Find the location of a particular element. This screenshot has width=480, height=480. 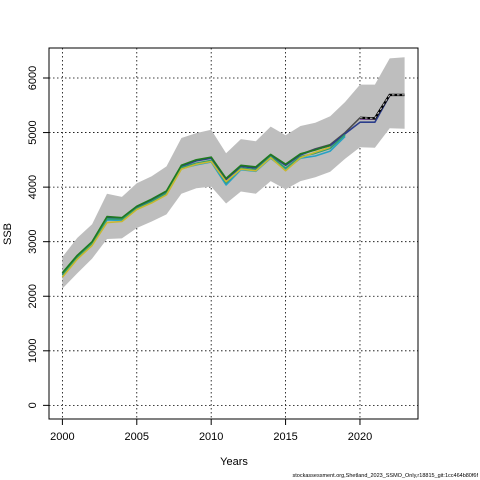

y-tick-label: 3000 is located at coordinates (33, 241).